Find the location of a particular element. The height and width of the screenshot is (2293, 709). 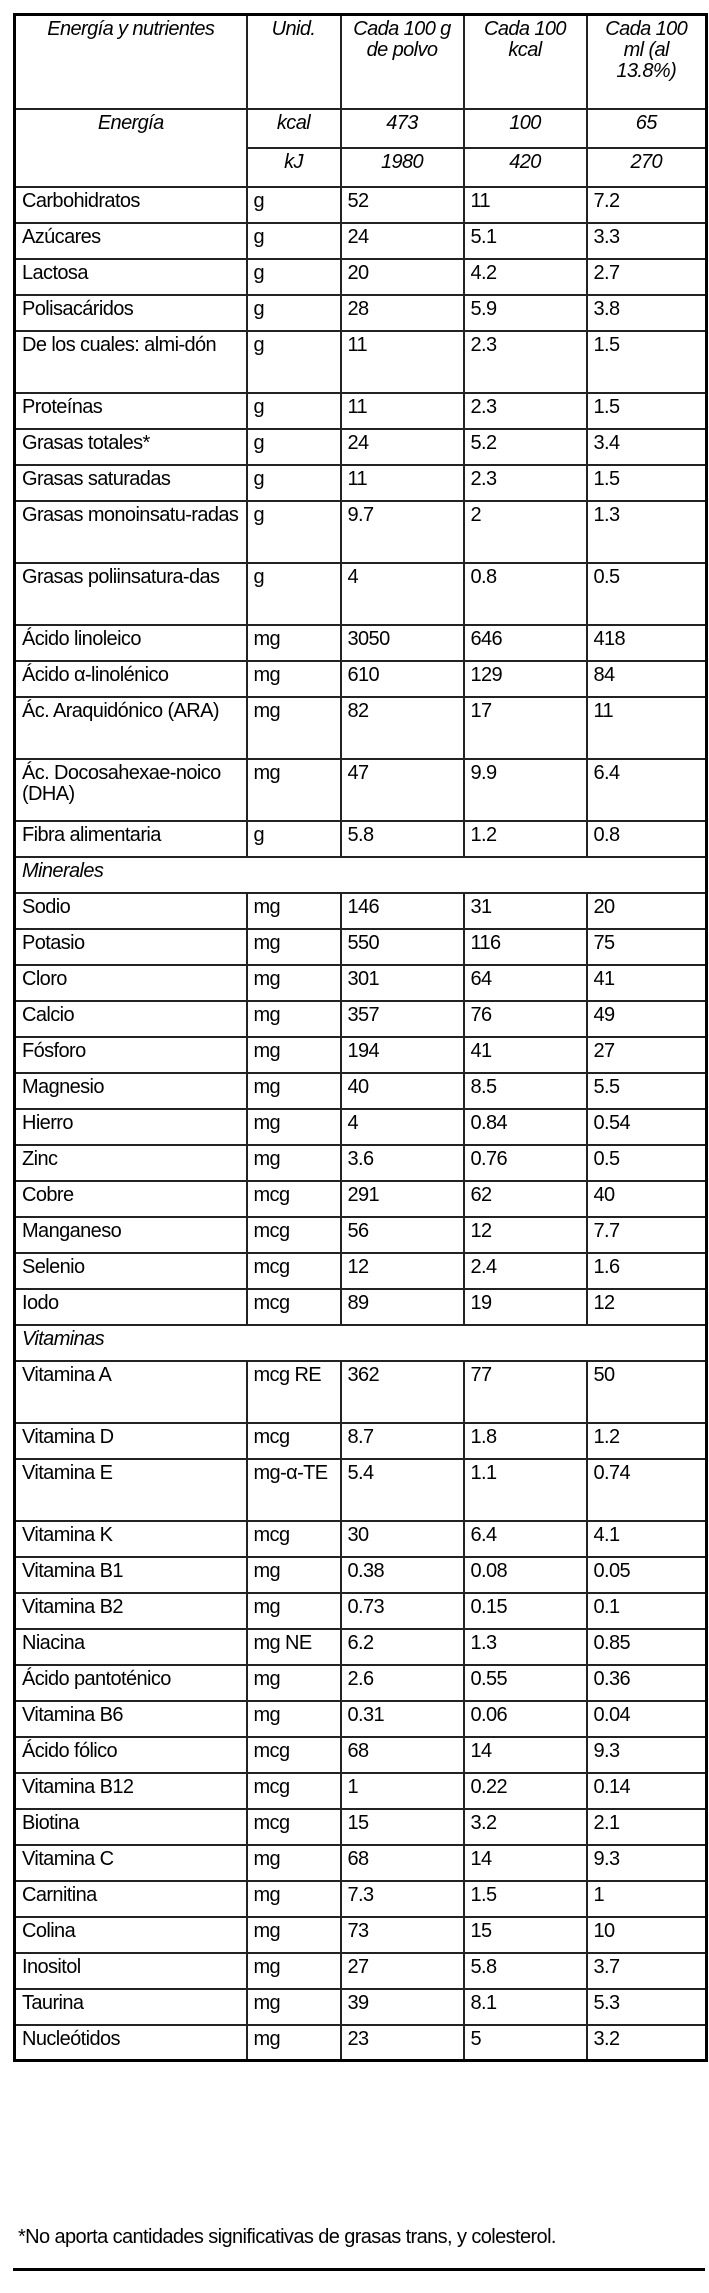

nutrient-name: Ácido α-linolénico is located at coordinates (130, 678).